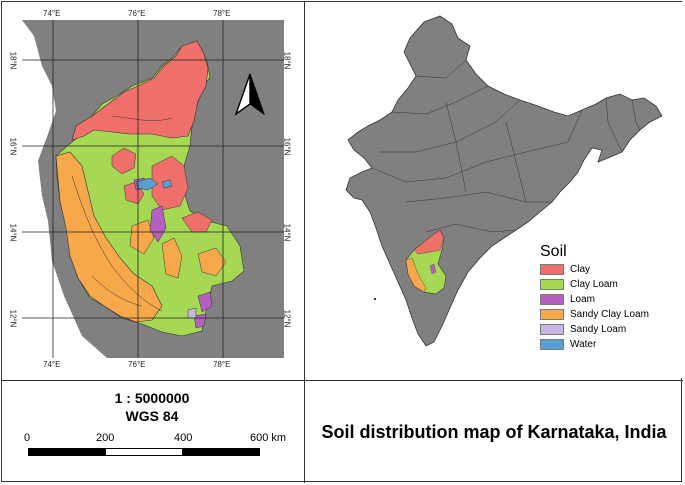 The height and width of the screenshot is (485, 685). I want to click on lon-tick-bottom-78: 78°E, so click(222, 364).